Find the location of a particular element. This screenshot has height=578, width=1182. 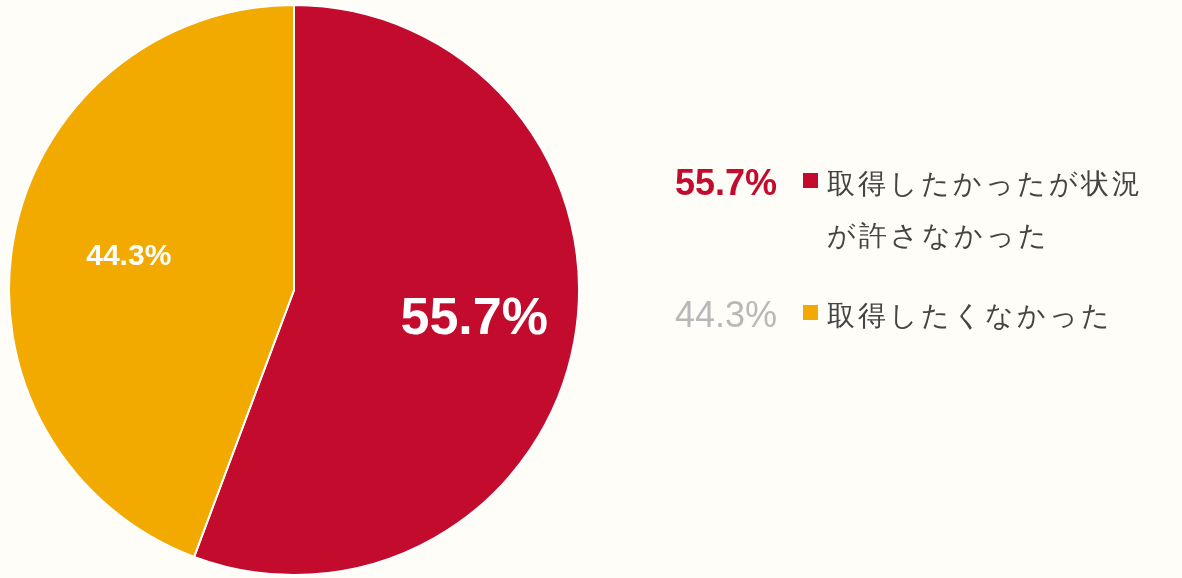

data-label: 44.3% is located at coordinates (129, 254).